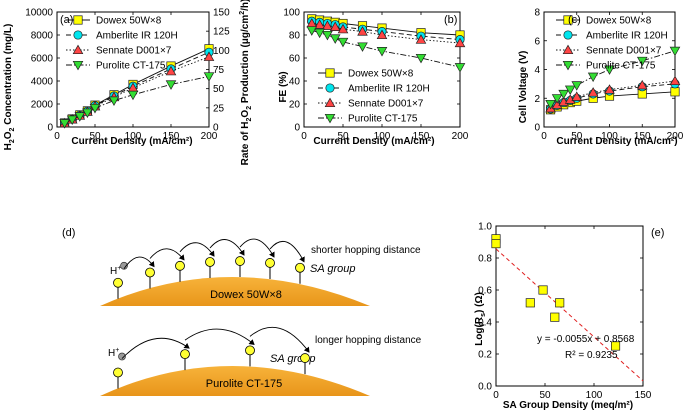 The height and width of the screenshot is (415, 685). Describe the element at coordinates (115, 271) in the screenshot. I see `proton-label-top: H+` at that location.